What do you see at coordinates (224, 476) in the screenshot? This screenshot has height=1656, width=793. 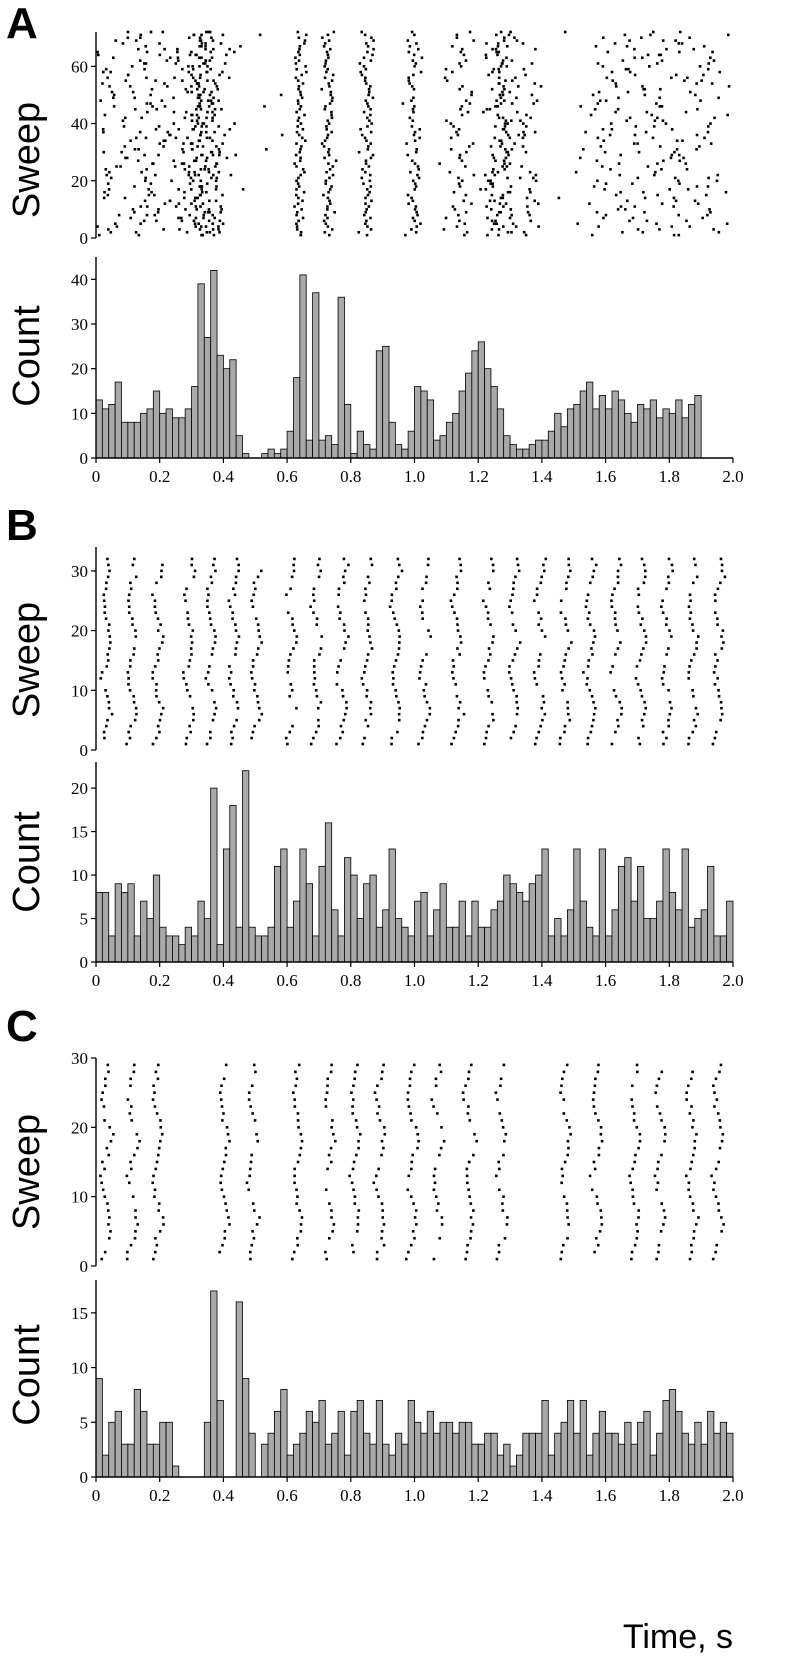 I see `x-tick-label: 0.4` at bounding box center [224, 476].